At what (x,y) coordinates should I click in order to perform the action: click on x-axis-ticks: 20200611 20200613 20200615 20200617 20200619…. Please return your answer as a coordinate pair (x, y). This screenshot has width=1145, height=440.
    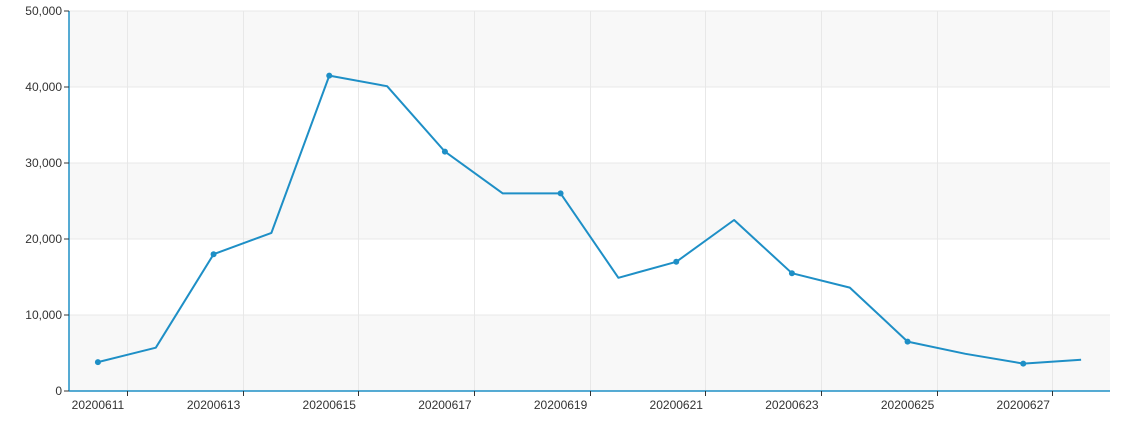
    Looking at the image, I should click on (562, 401).